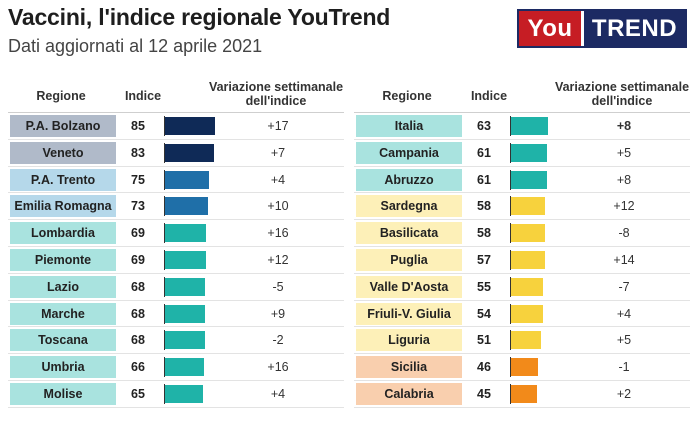 The width and height of the screenshot is (700, 422). I want to click on table-row: Puglia 57 +14, so click(522, 260).